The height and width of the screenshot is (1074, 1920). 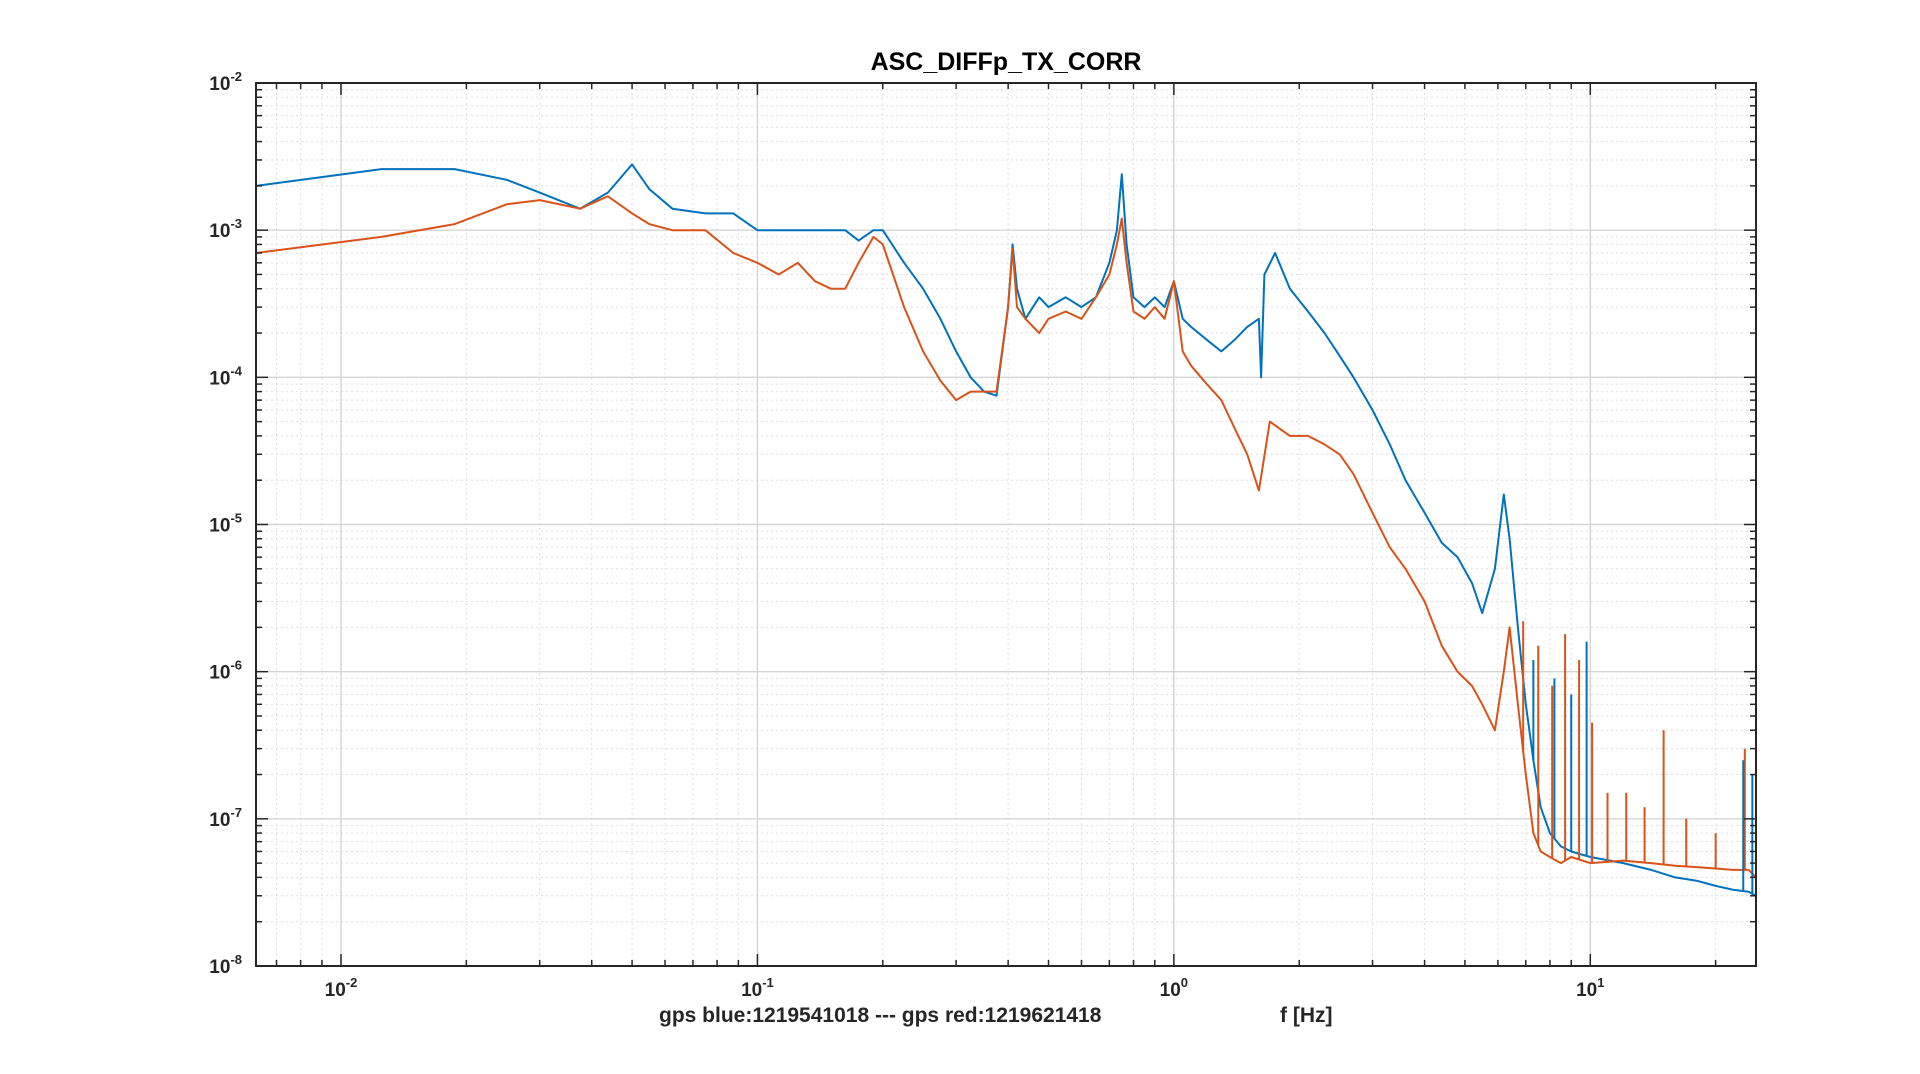 I want to click on y-tick-labels: 10⁻⁸ 10⁻⁷ 10⁻⁶ 10⁻⁵ 10⁻⁴ 10⁻³ 10⁻², so click(x=225, y=523).